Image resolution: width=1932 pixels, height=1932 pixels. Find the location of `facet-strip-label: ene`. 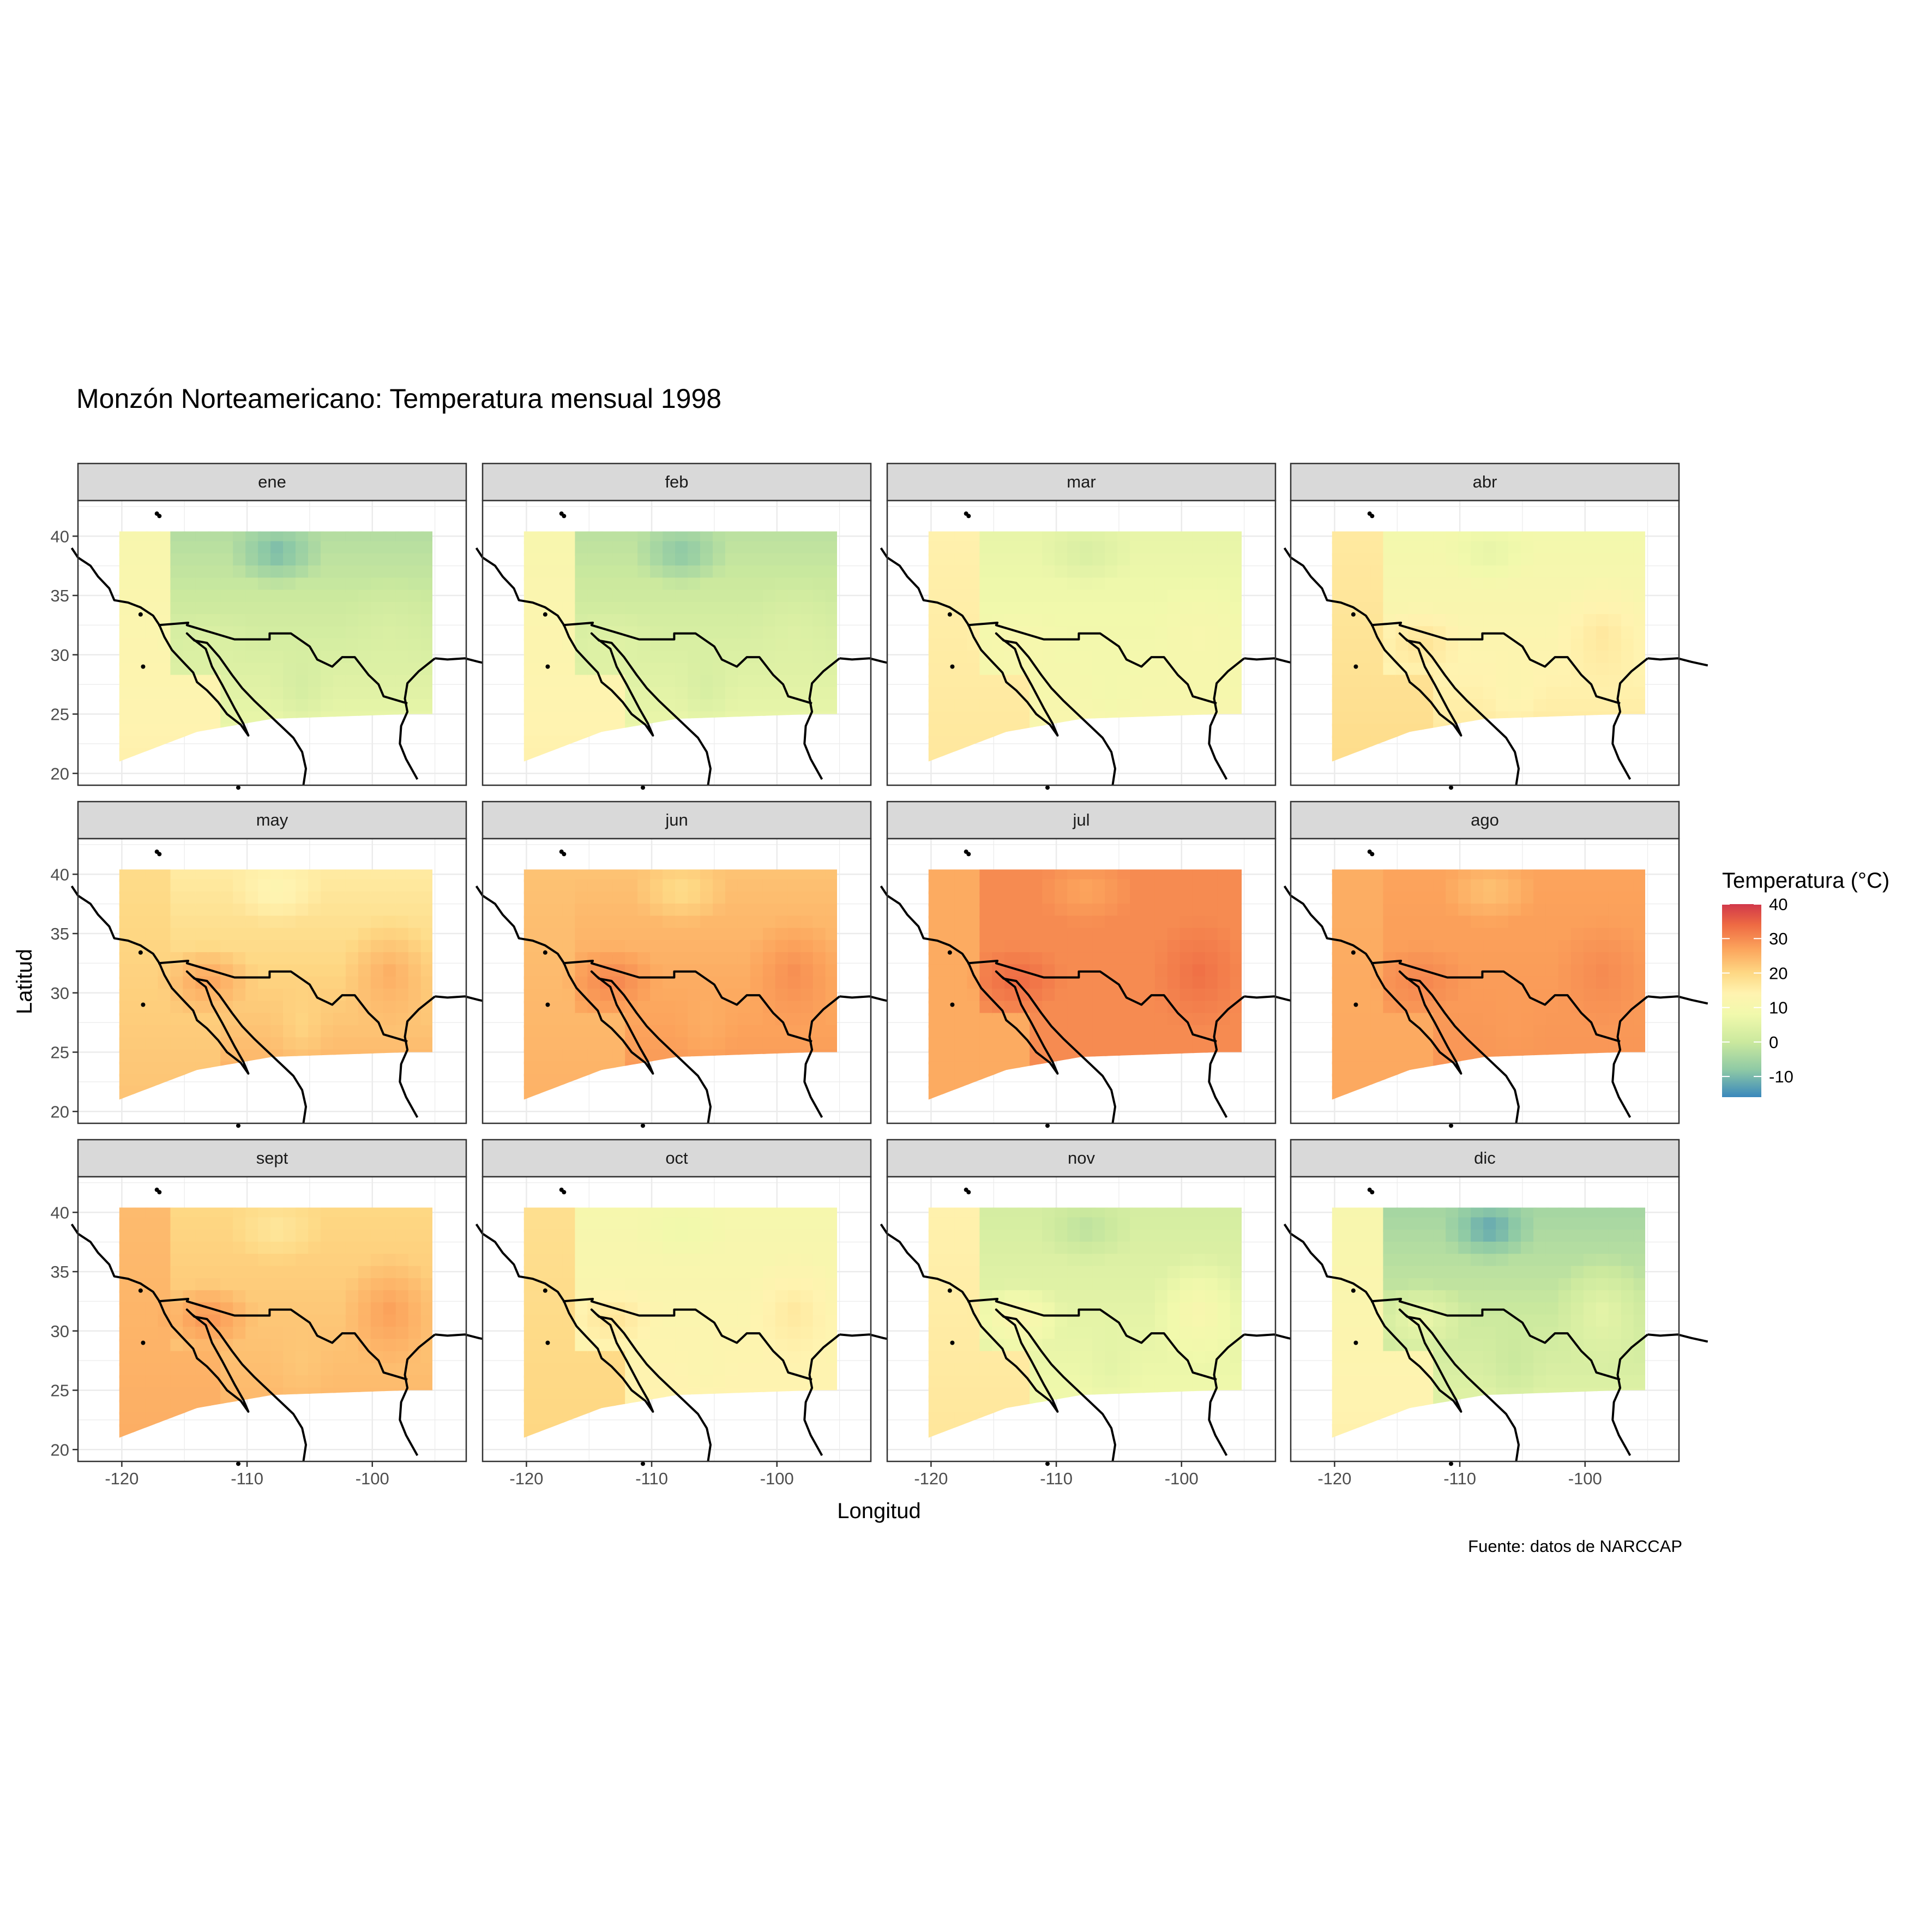

facet-strip-label: ene is located at coordinates (272, 481).